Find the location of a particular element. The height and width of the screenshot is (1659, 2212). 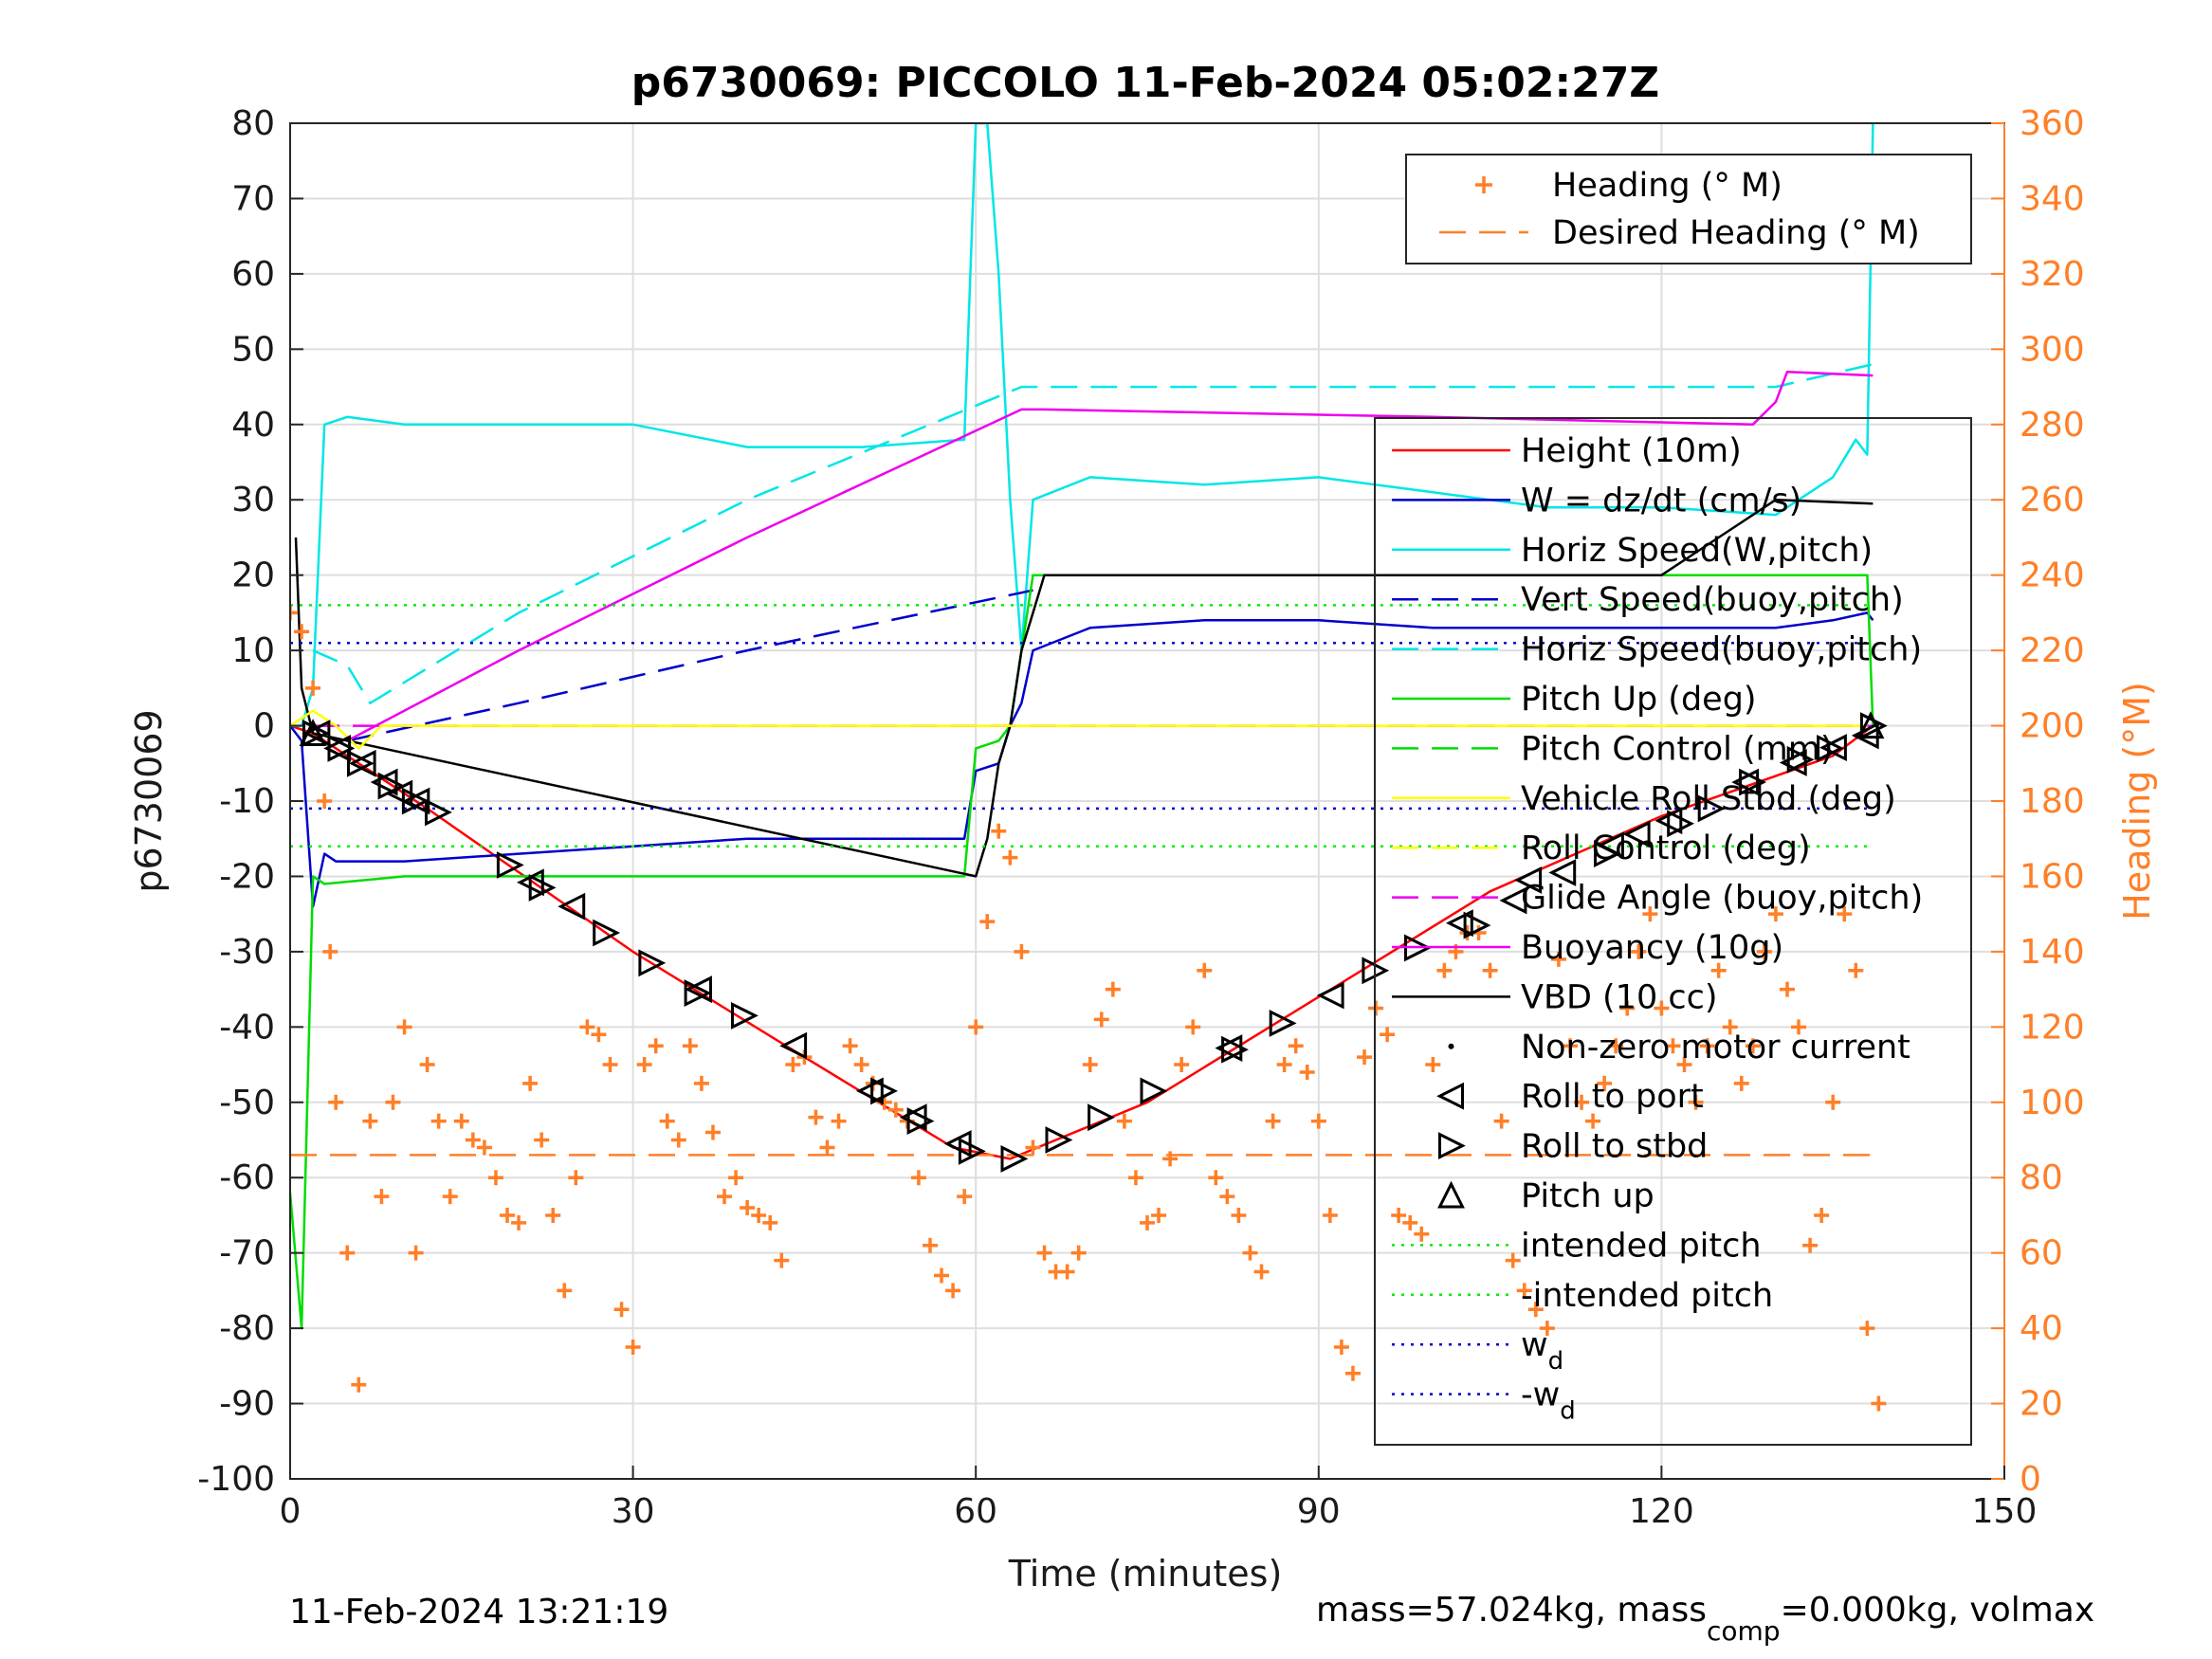

footer-timestamp: 11-Feb-2024 13:21:19 is located at coordinates (478, 1612).